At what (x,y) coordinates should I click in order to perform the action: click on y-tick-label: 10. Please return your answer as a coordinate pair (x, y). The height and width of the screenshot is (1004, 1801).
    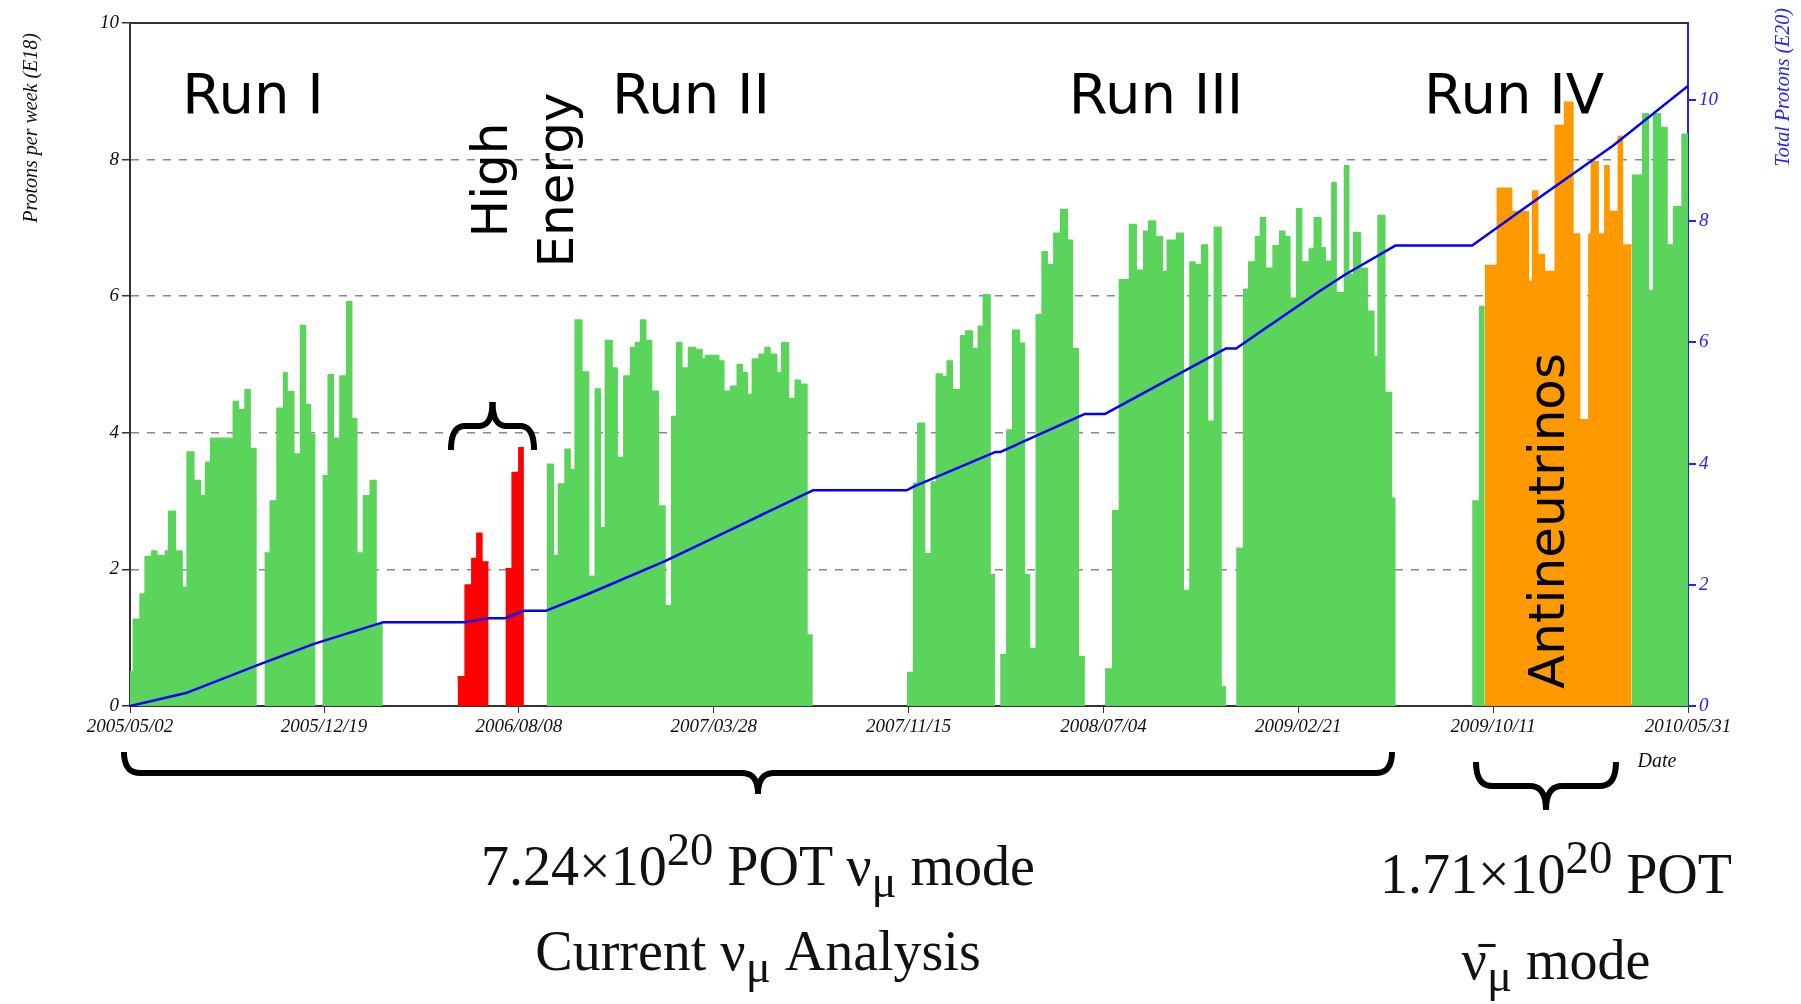
    Looking at the image, I should click on (110, 21).